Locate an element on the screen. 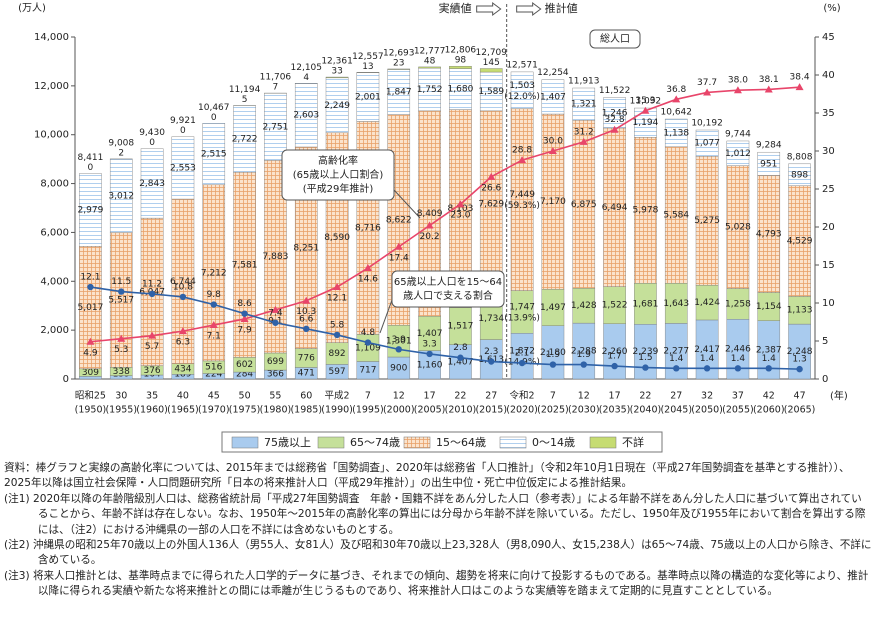  value-label: 338 is located at coordinates (121, 372).